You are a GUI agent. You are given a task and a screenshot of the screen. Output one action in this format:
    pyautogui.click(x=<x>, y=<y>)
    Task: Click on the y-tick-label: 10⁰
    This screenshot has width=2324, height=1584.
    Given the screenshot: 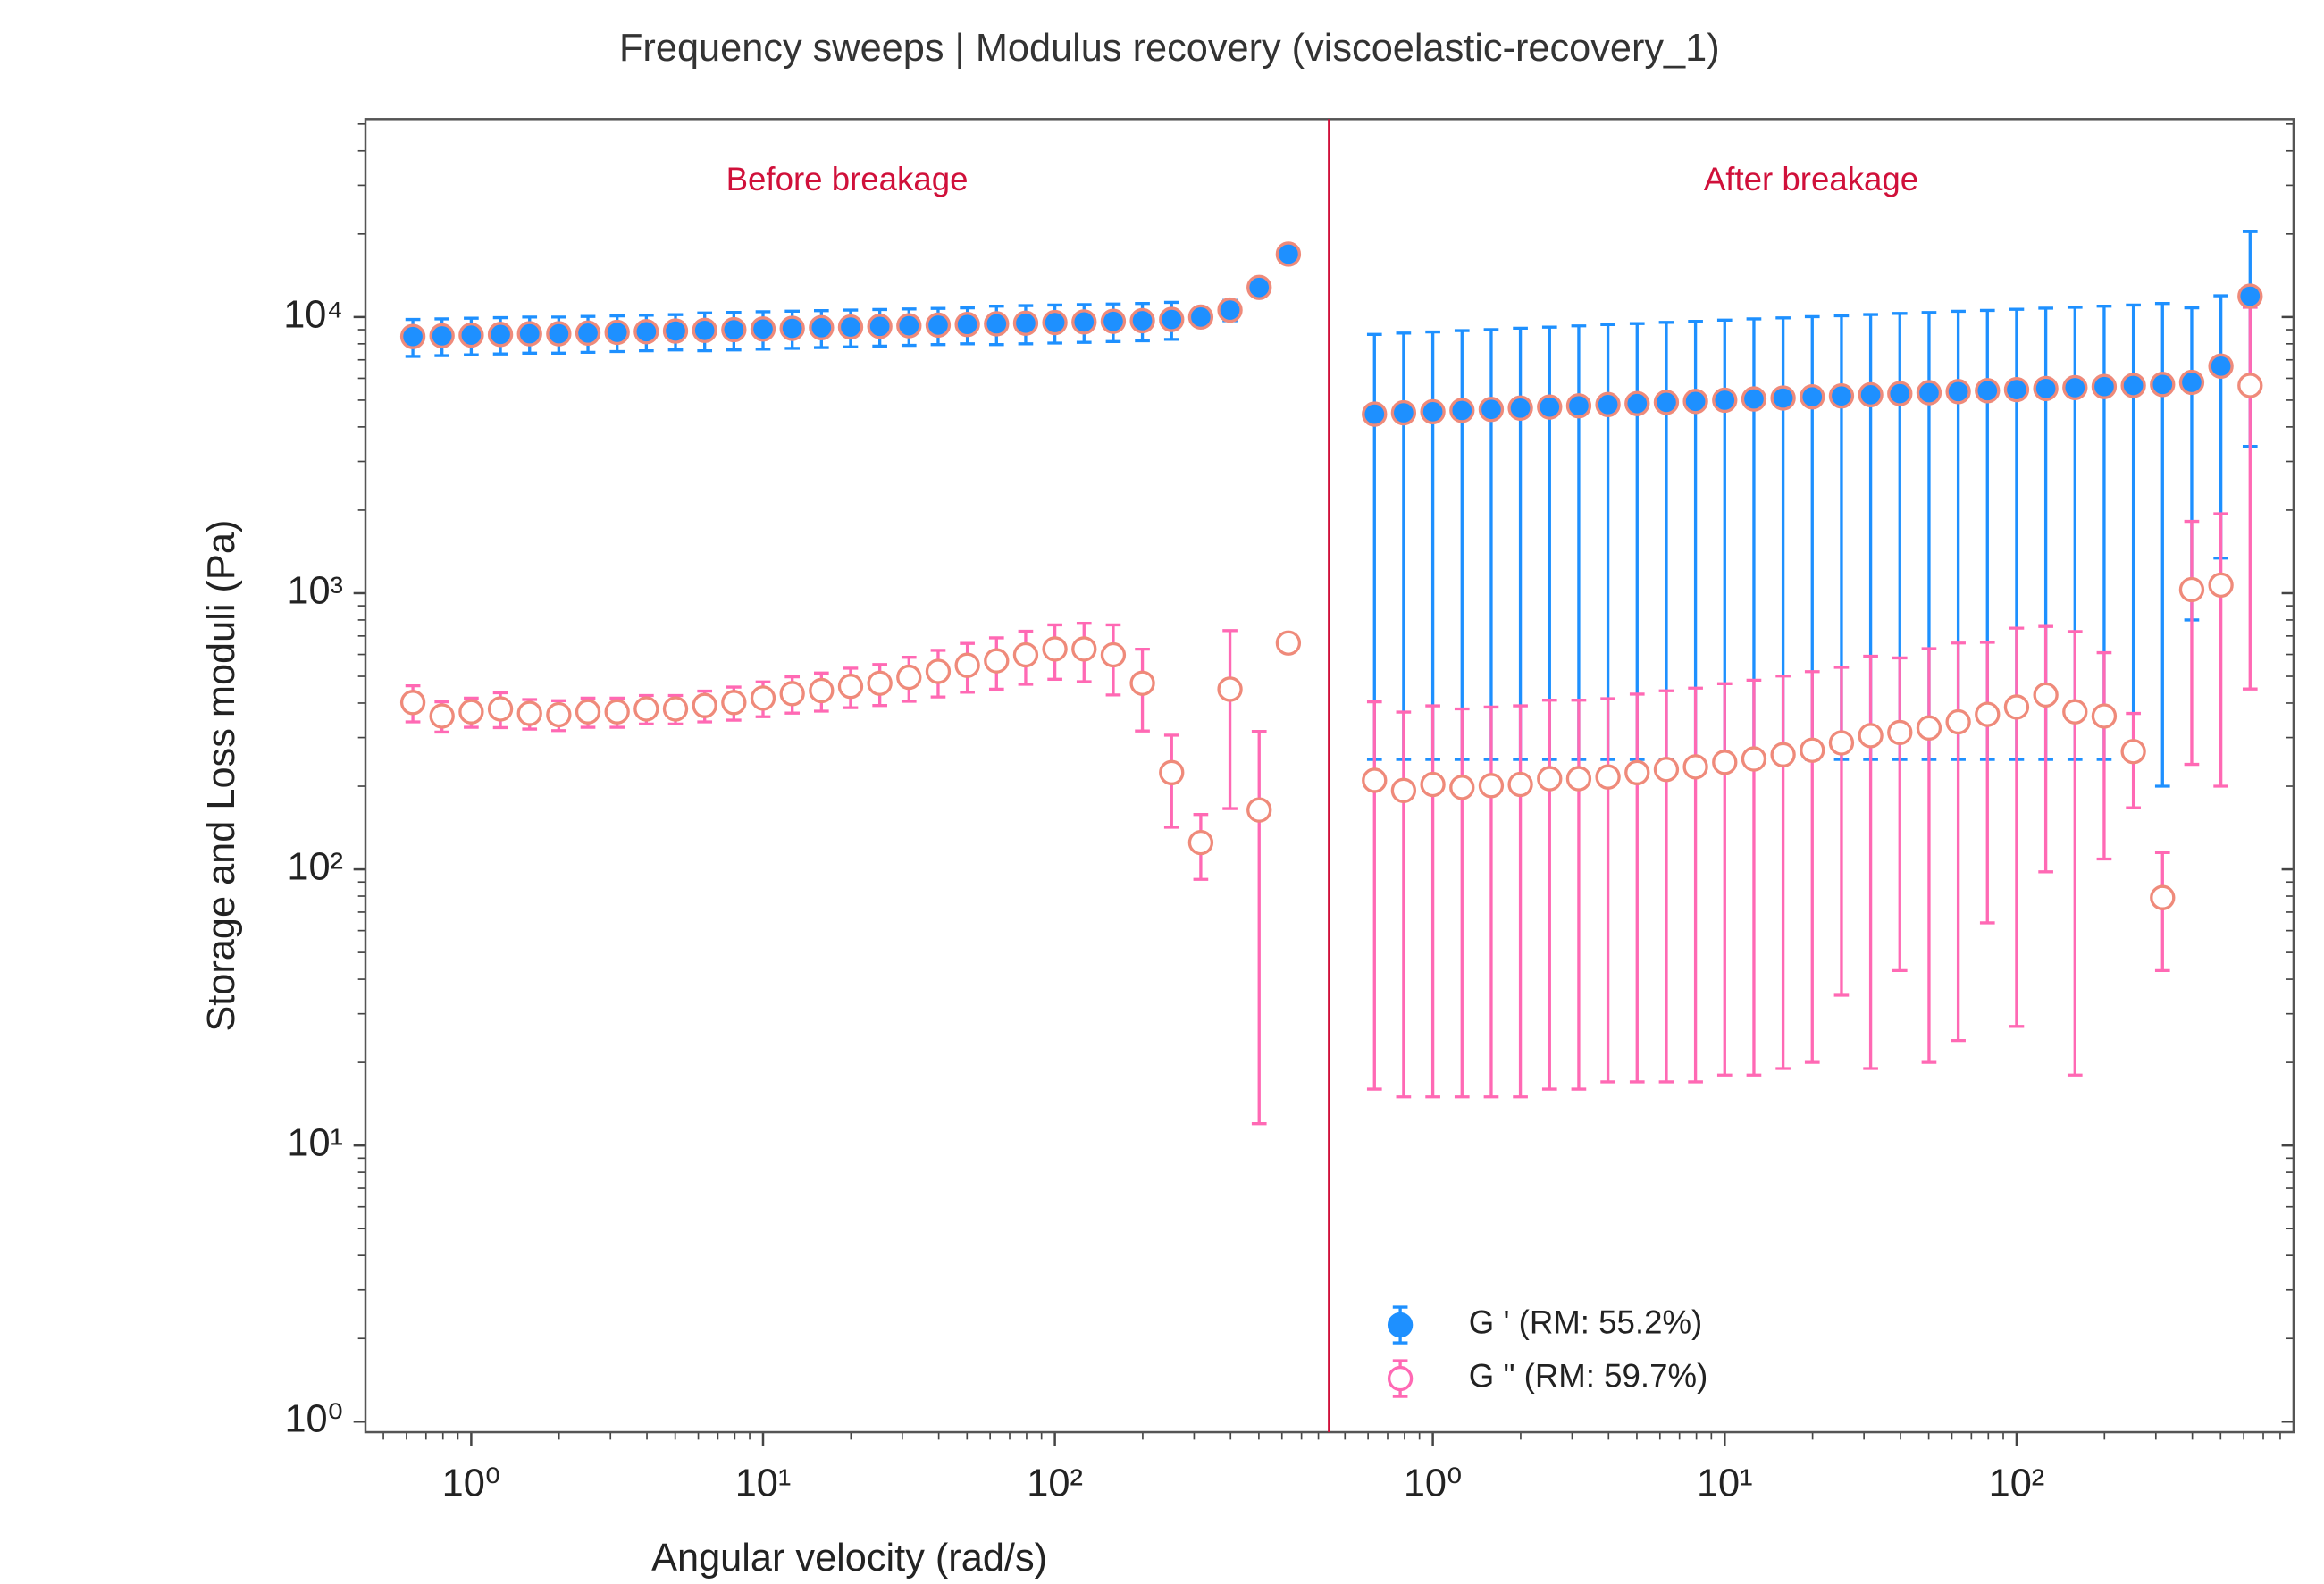 What is the action you would take?
    pyautogui.click(x=313, y=1420)
    